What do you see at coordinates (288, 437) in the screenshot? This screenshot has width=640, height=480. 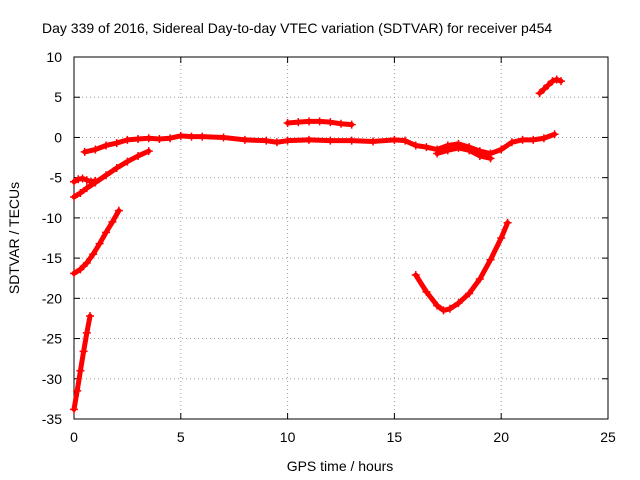 I see `x-tick-label: 10` at bounding box center [288, 437].